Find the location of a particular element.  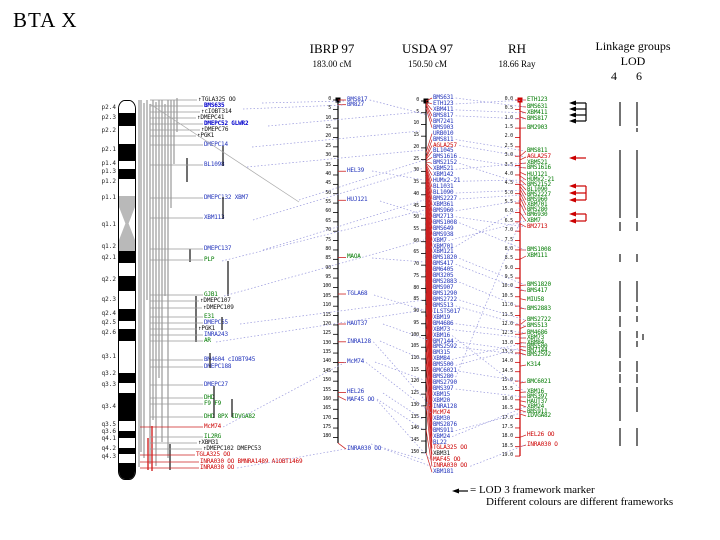

band-label-q3-2: q3.2 is located at coordinates (108, 373).